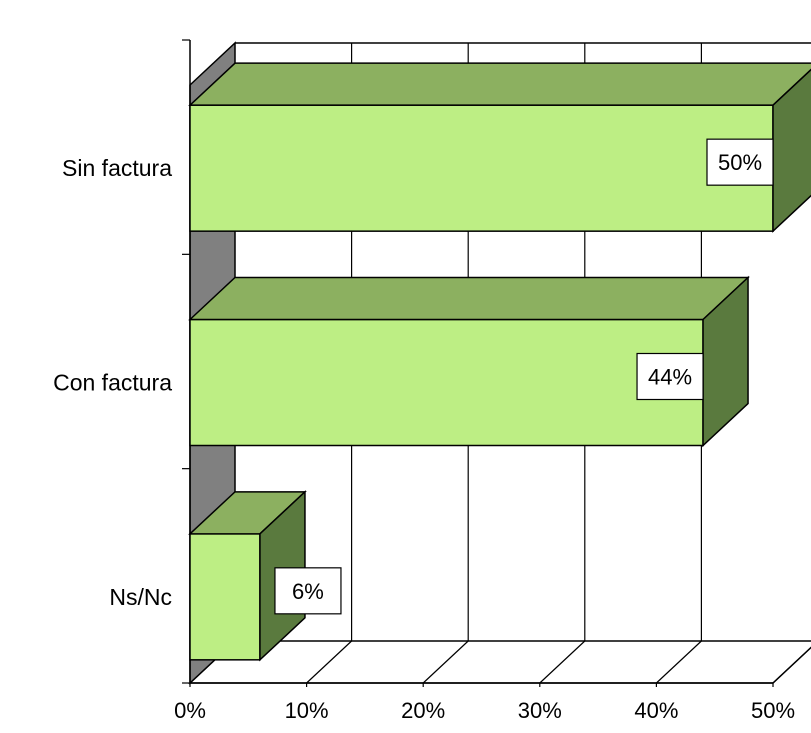 Image resolution: width=811 pixels, height=733 pixels. Describe the element at coordinates (112, 383) in the screenshot. I see `category-label: Con factura` at that location.